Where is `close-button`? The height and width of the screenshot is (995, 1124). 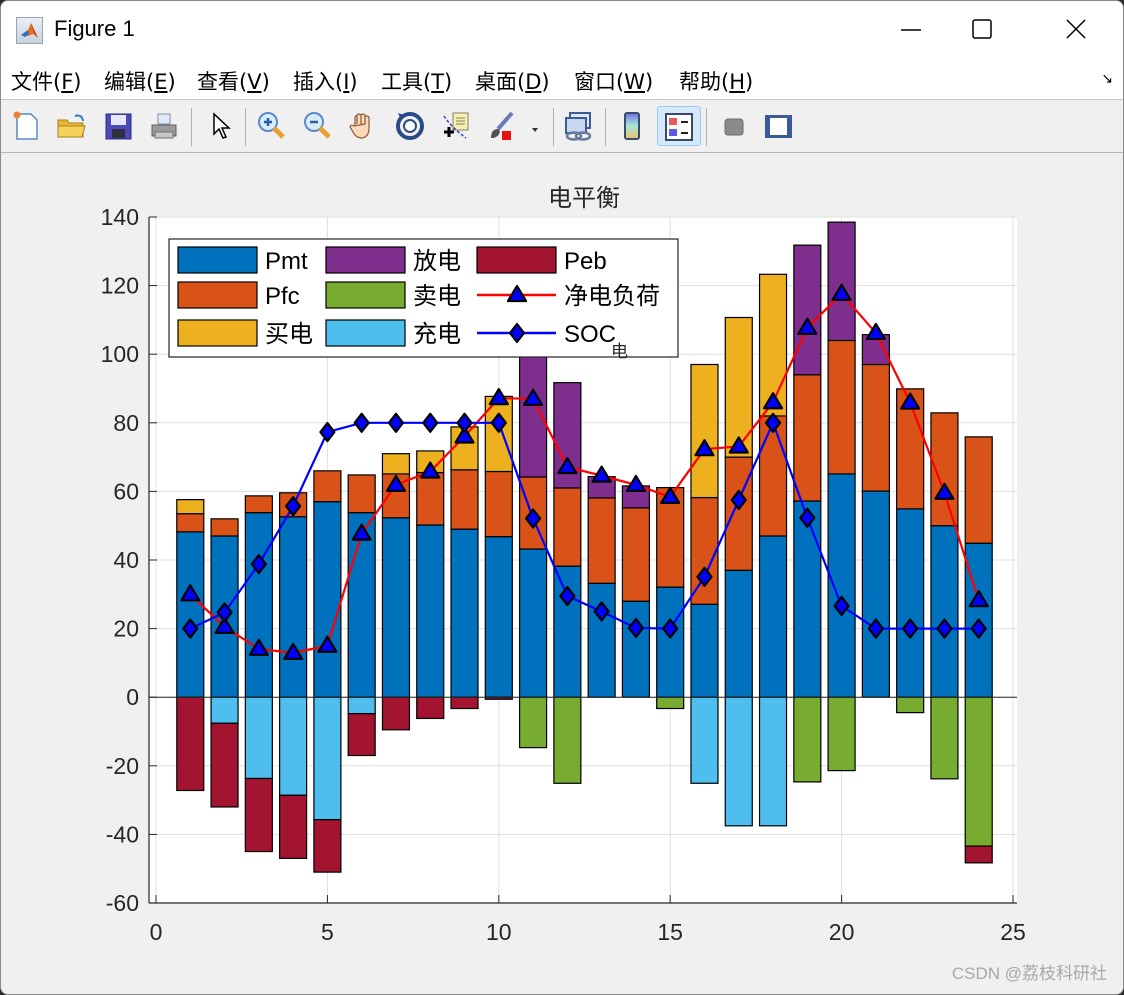 close-button is located at coordinates (1076, 30).